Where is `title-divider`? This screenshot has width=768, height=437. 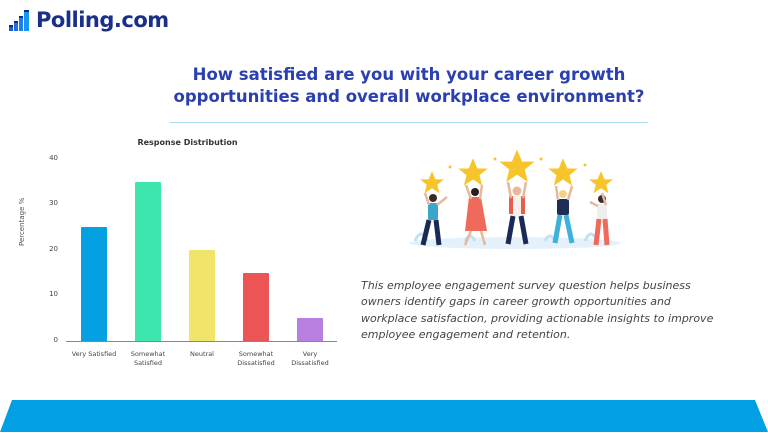
title-divider is located at coordinates (409, 122).